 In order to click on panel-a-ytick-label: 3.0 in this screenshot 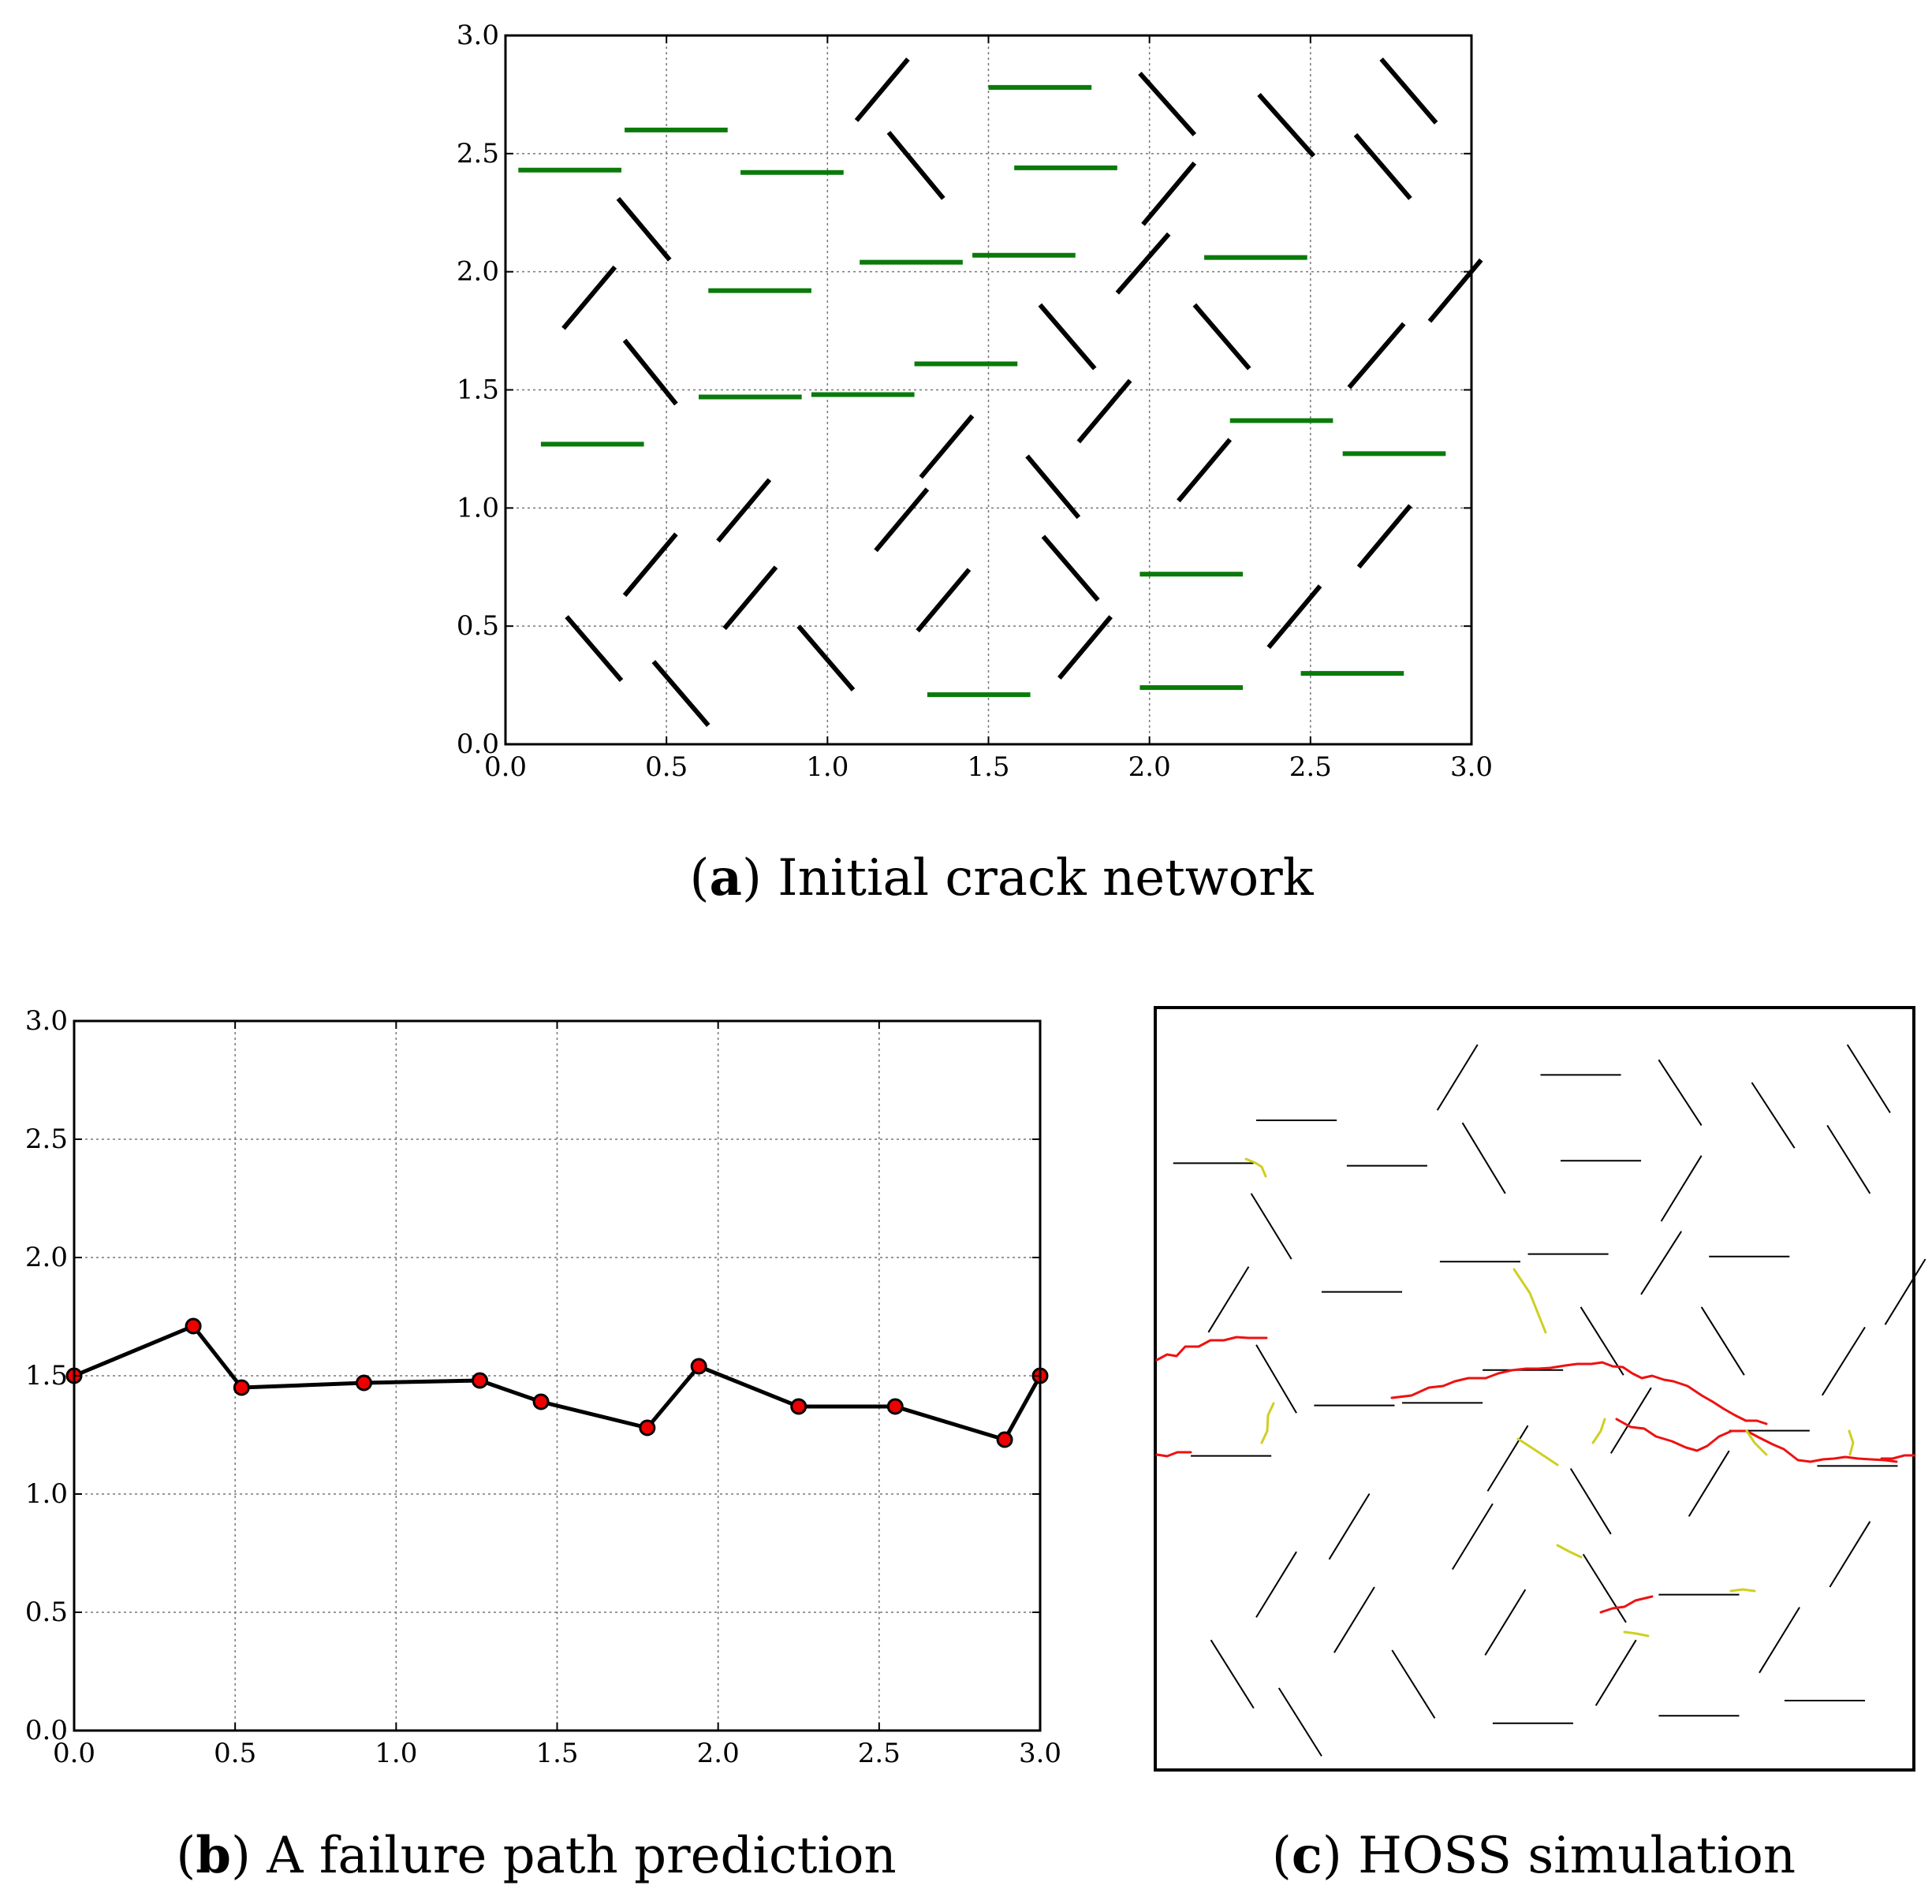, I will do `click(478, 35)`.